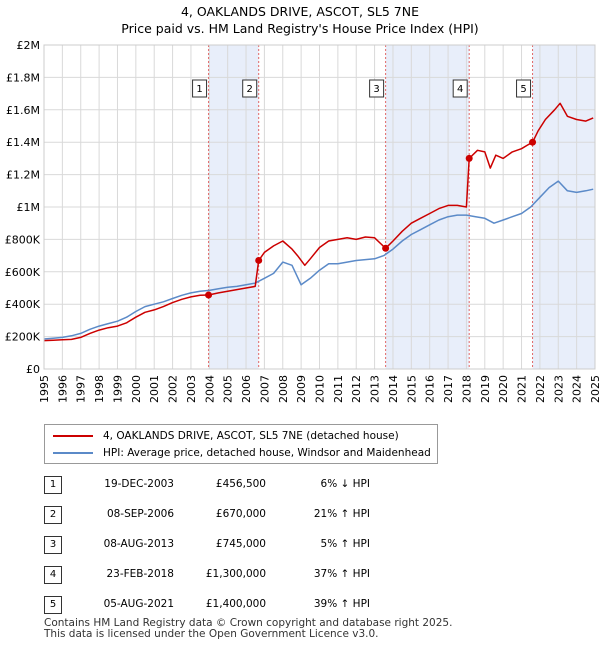 This screenshot has height=650, width=600. What do you see at coordinates (29, 207) in the screenshot?
I see `y-tick-label: £1M` at bounding box center [29, 207].